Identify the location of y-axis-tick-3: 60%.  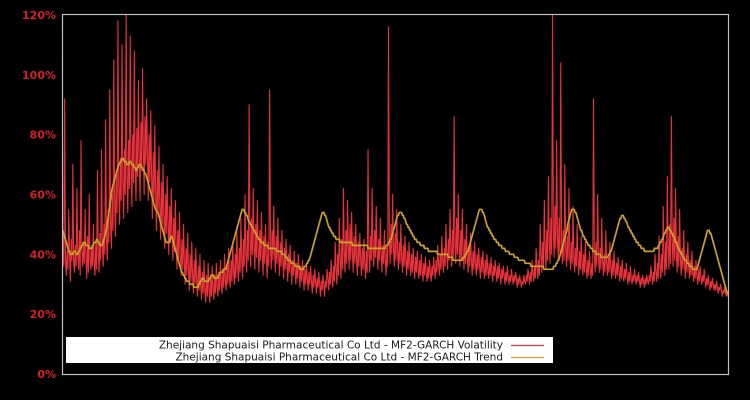
(43, 195).